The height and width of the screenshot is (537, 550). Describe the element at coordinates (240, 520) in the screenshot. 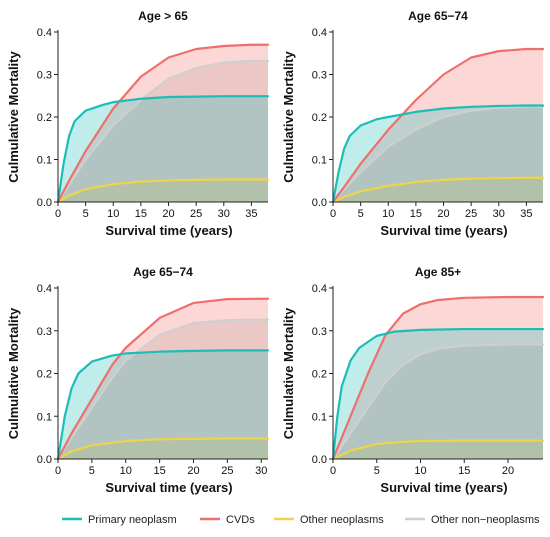

I see `legend-label: CVDs` at that location.